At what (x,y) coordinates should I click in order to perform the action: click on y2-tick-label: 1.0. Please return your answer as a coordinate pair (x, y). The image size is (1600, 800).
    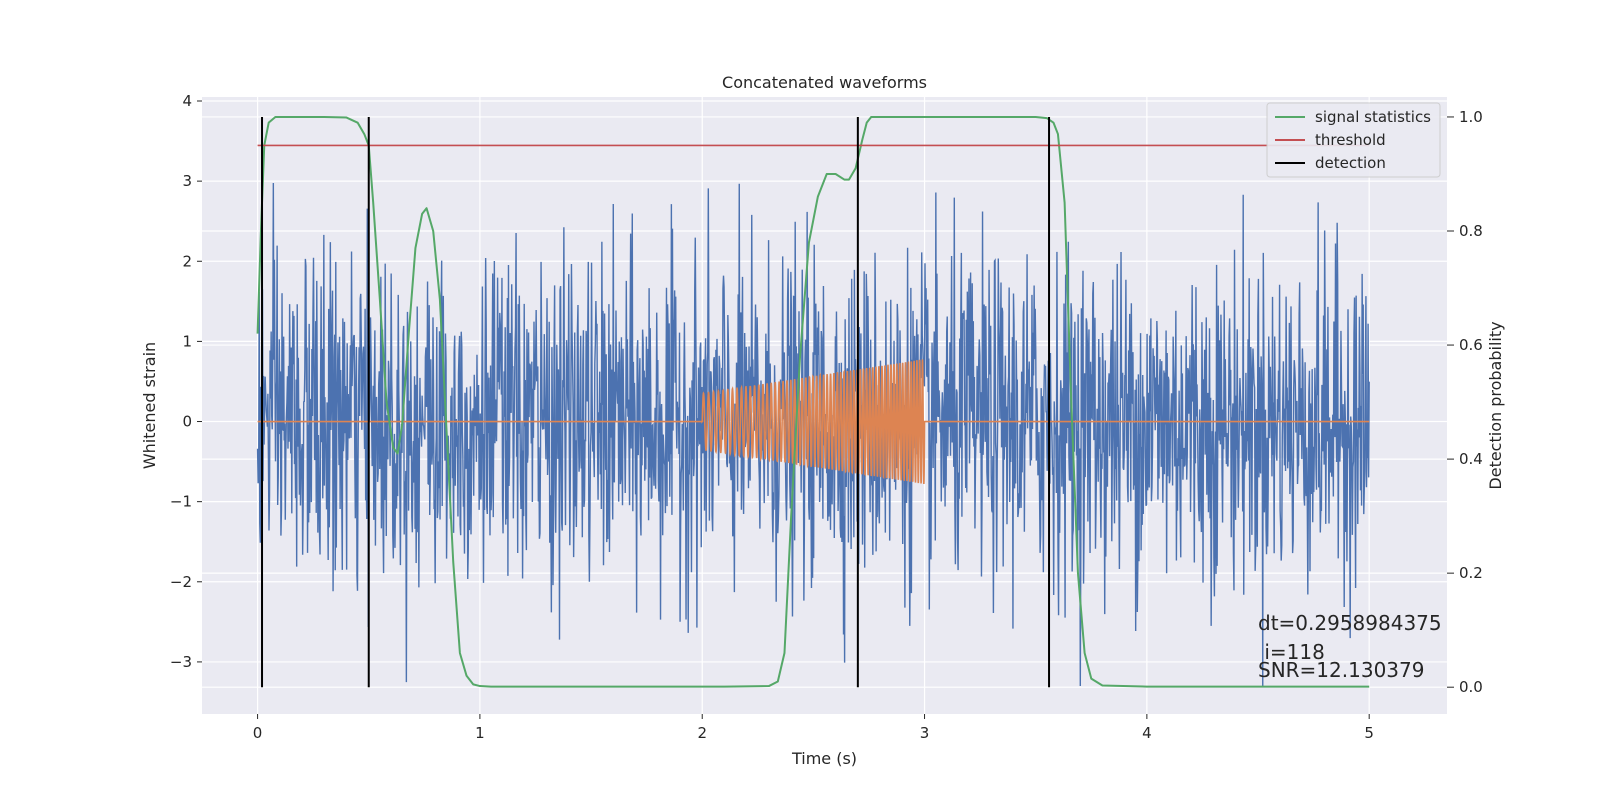
    Looking at the image, I should click on (1471, 117).